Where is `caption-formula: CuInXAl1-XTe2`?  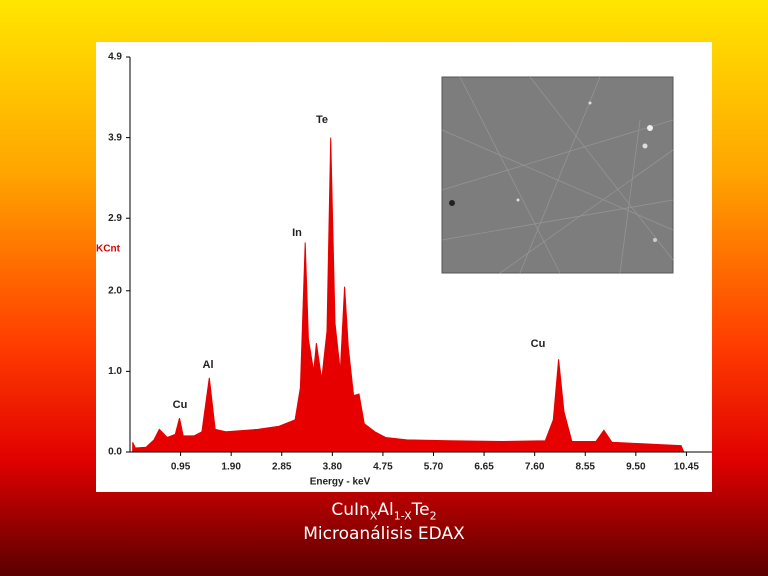 caption-formula: CuInXAl1-XTe2 is located at coordinates (384, 511).